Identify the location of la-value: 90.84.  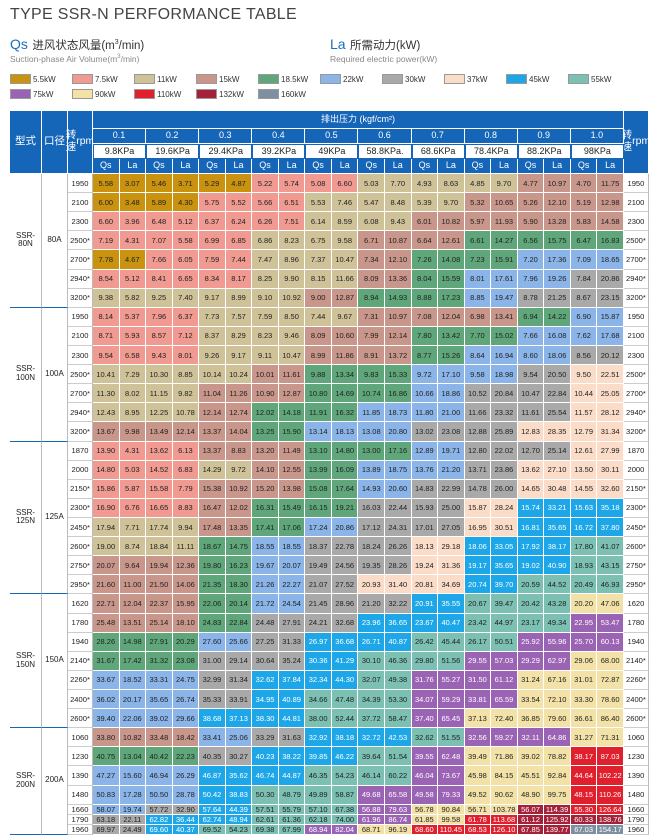
(451, 809).